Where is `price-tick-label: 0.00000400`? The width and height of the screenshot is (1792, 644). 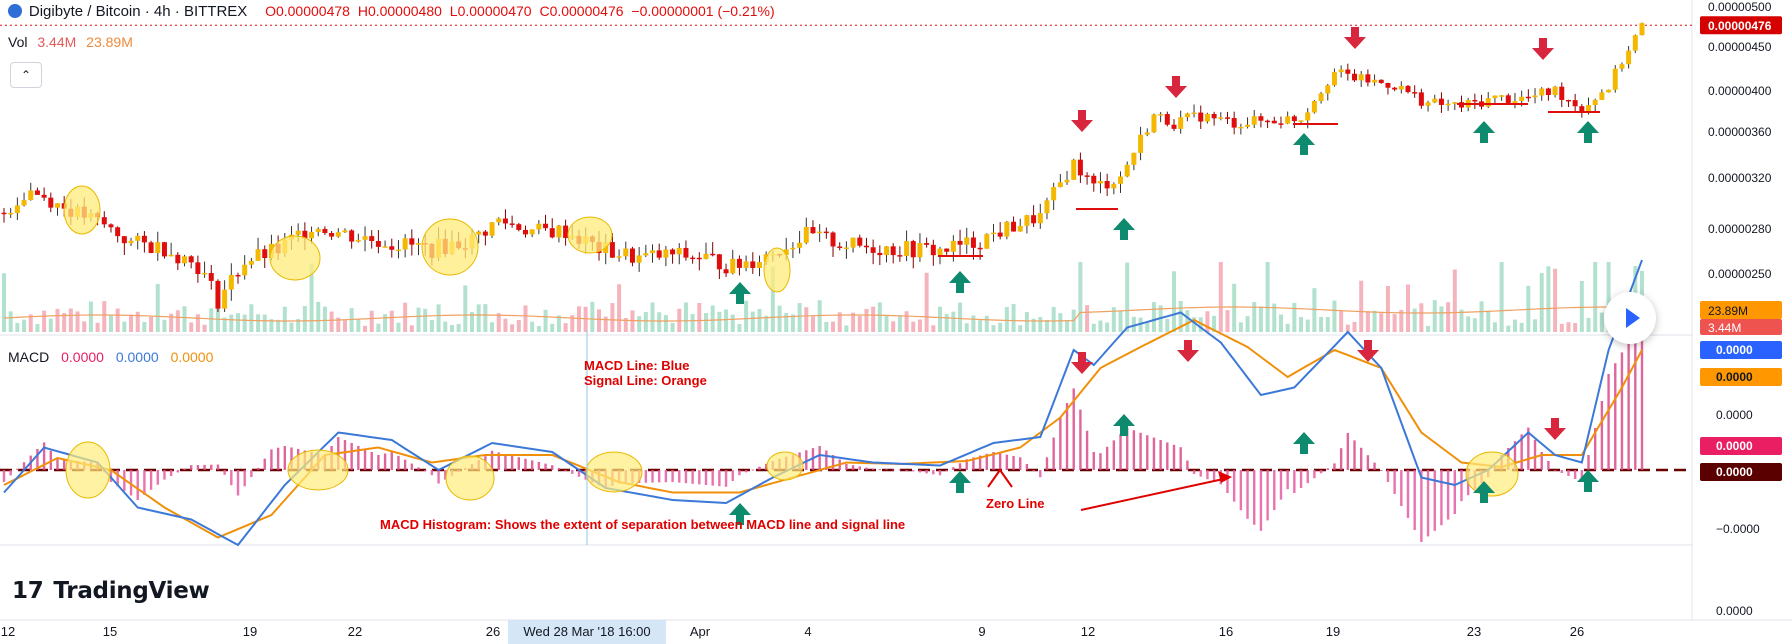
price-tick-label: 0.00000400 is located at coordinates (1740, 91).